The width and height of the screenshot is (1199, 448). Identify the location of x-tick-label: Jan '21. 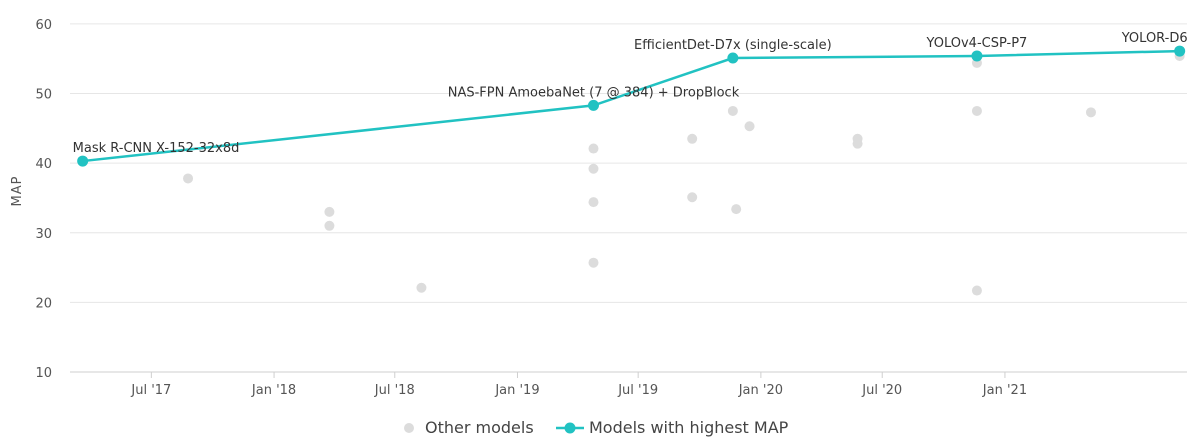
(1004, 390).